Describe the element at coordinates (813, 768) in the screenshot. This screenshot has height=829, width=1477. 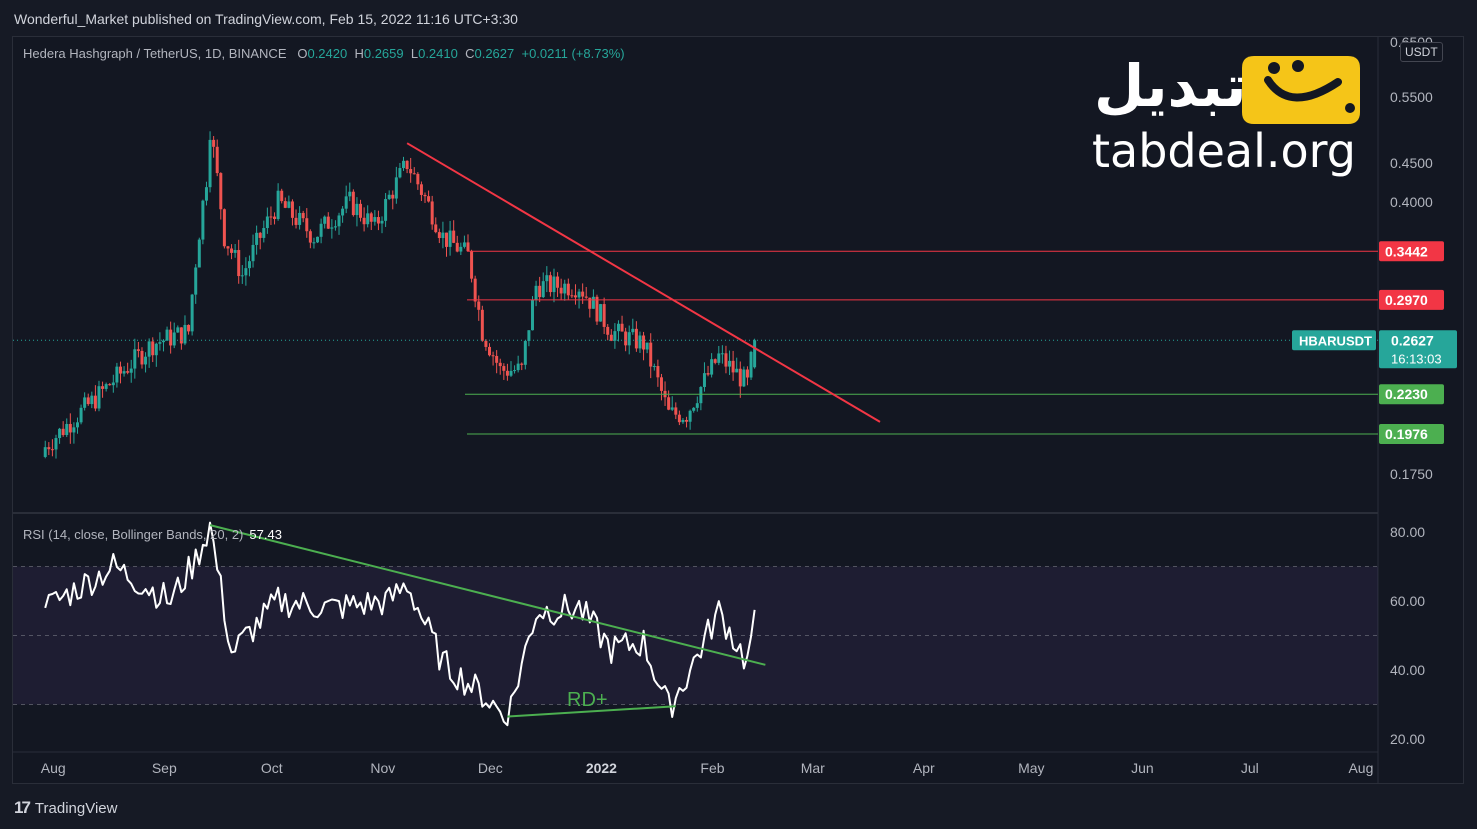
I see `time-tick-label: Mar` at that location.